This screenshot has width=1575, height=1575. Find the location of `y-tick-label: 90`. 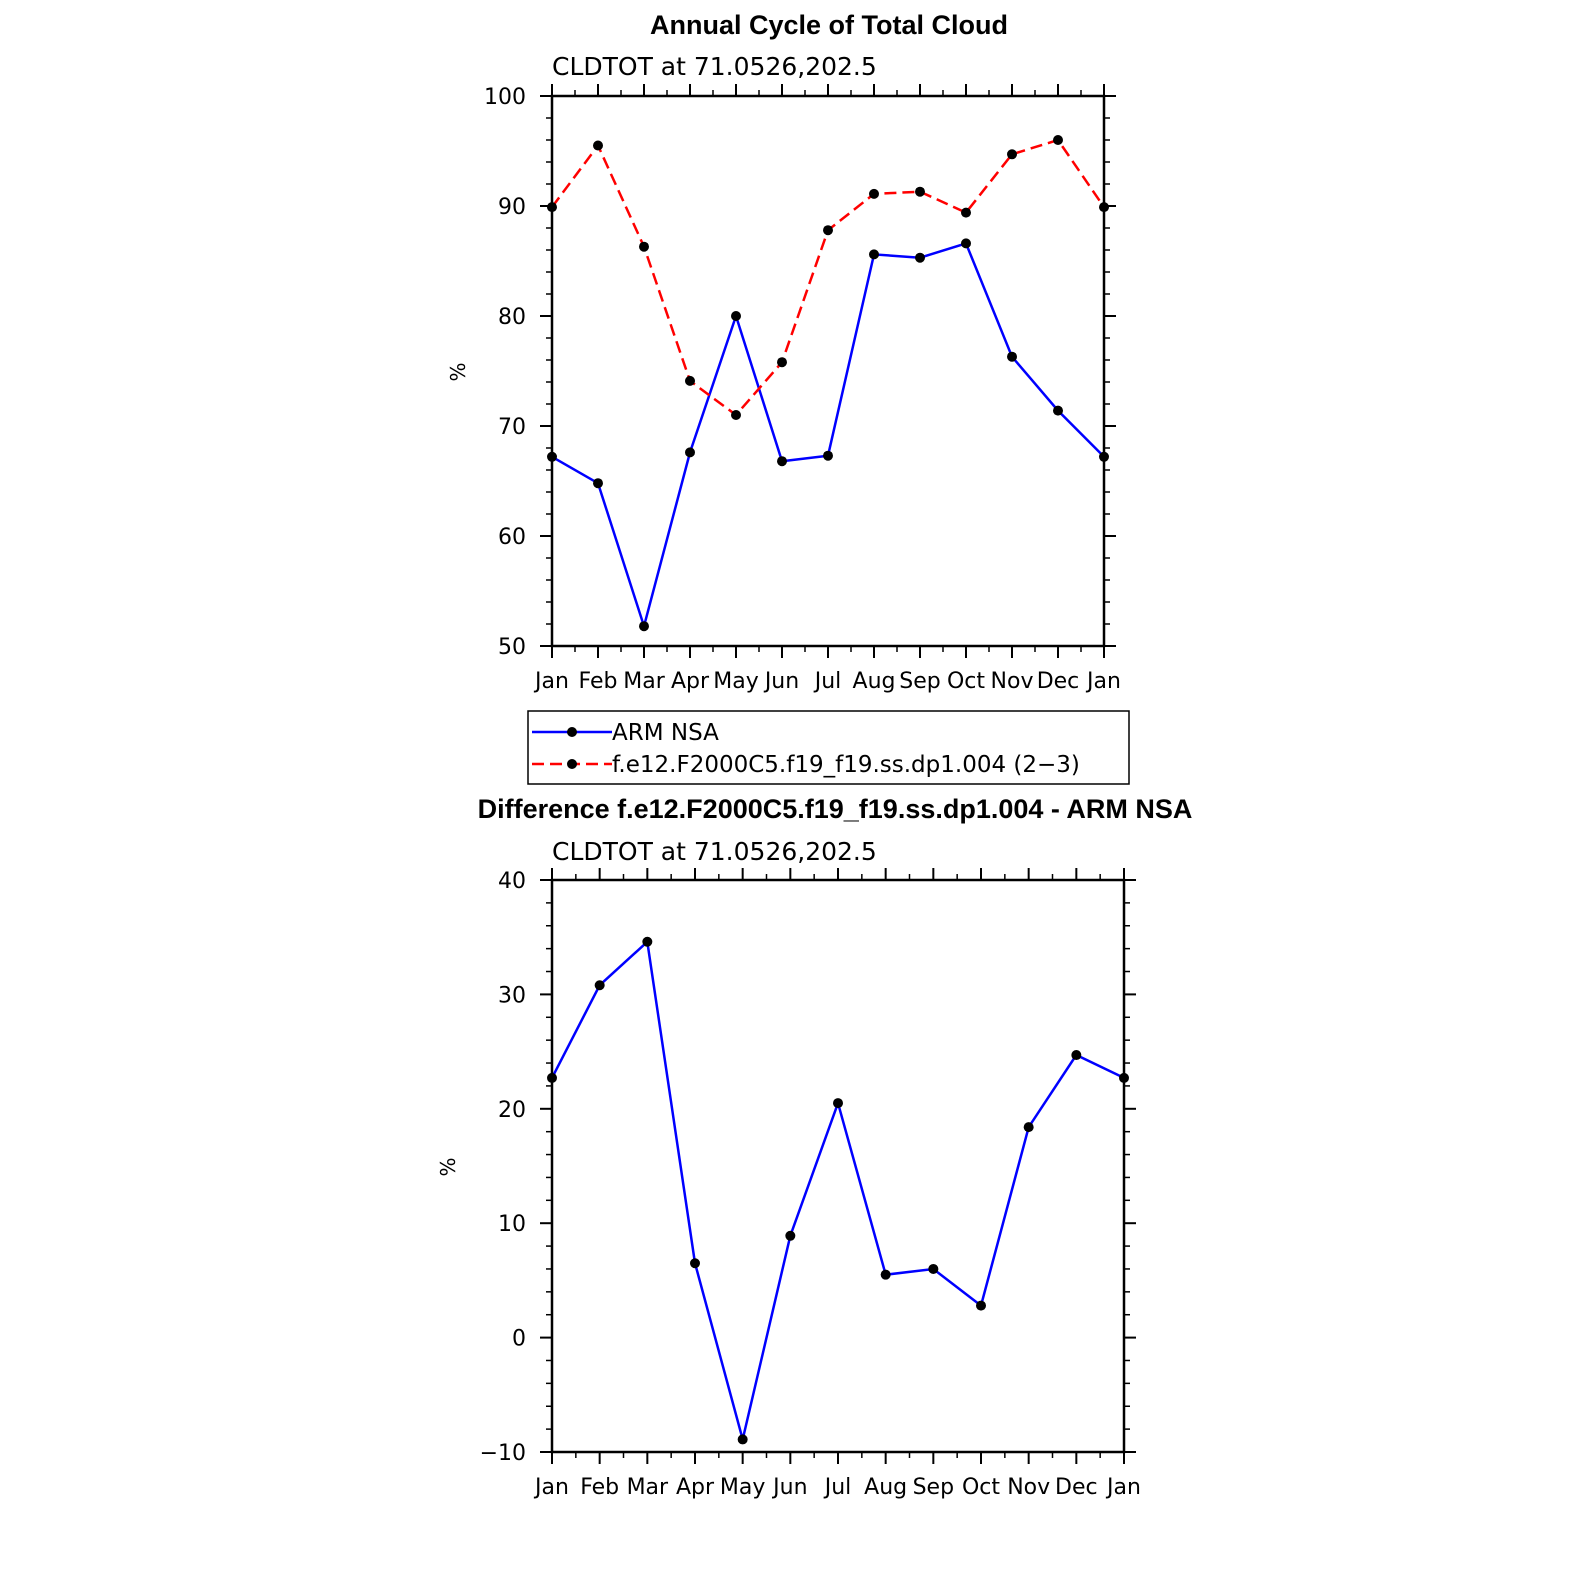

y-tick-label: 90 is located at coordinates (512, 207).